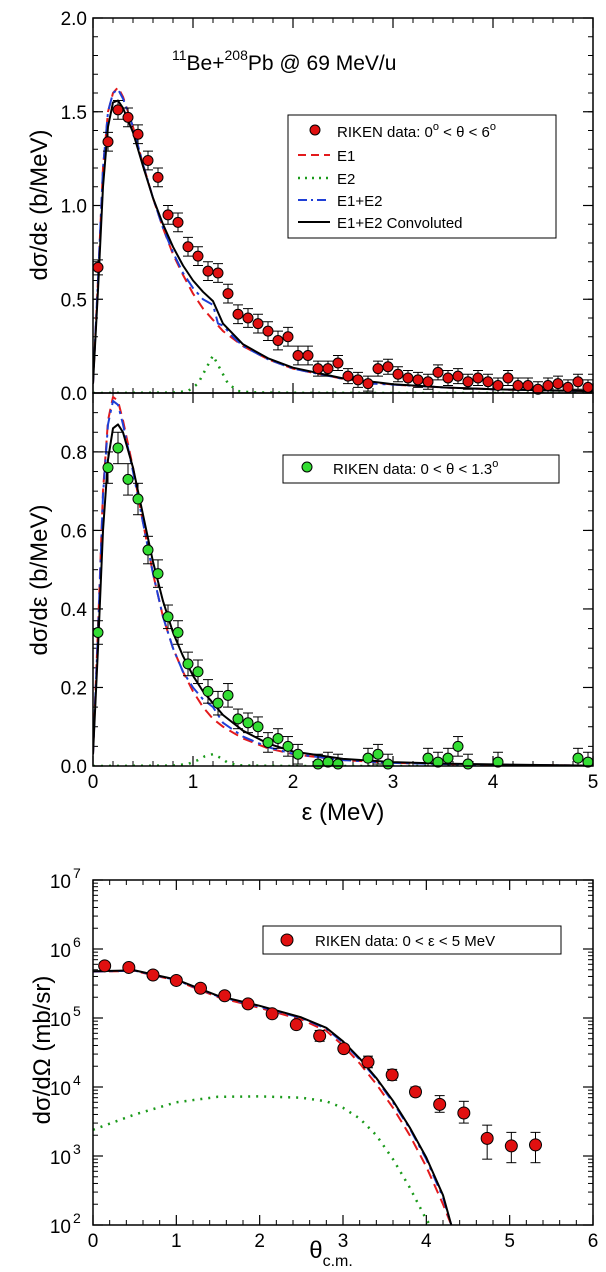 The width and height of the screenshot is (606, 1272). Describe the element at coordinates (262, 1160) in the screenshot. I see `curve-e2` at that location.